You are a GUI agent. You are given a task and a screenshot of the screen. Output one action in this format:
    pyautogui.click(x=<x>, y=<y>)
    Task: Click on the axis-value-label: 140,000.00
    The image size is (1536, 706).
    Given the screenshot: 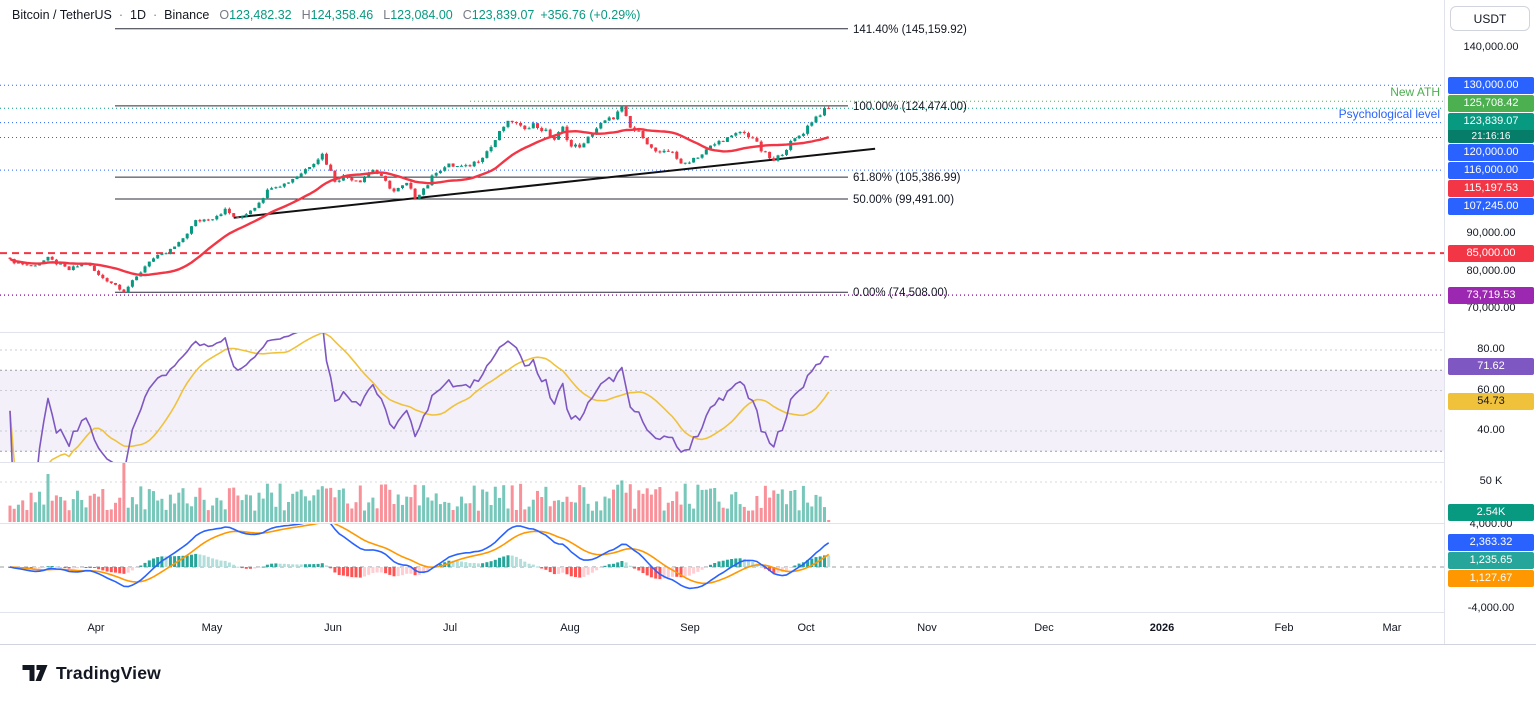 What is the action you would take?
    pyautogui.click(x=1491, y=47)
    